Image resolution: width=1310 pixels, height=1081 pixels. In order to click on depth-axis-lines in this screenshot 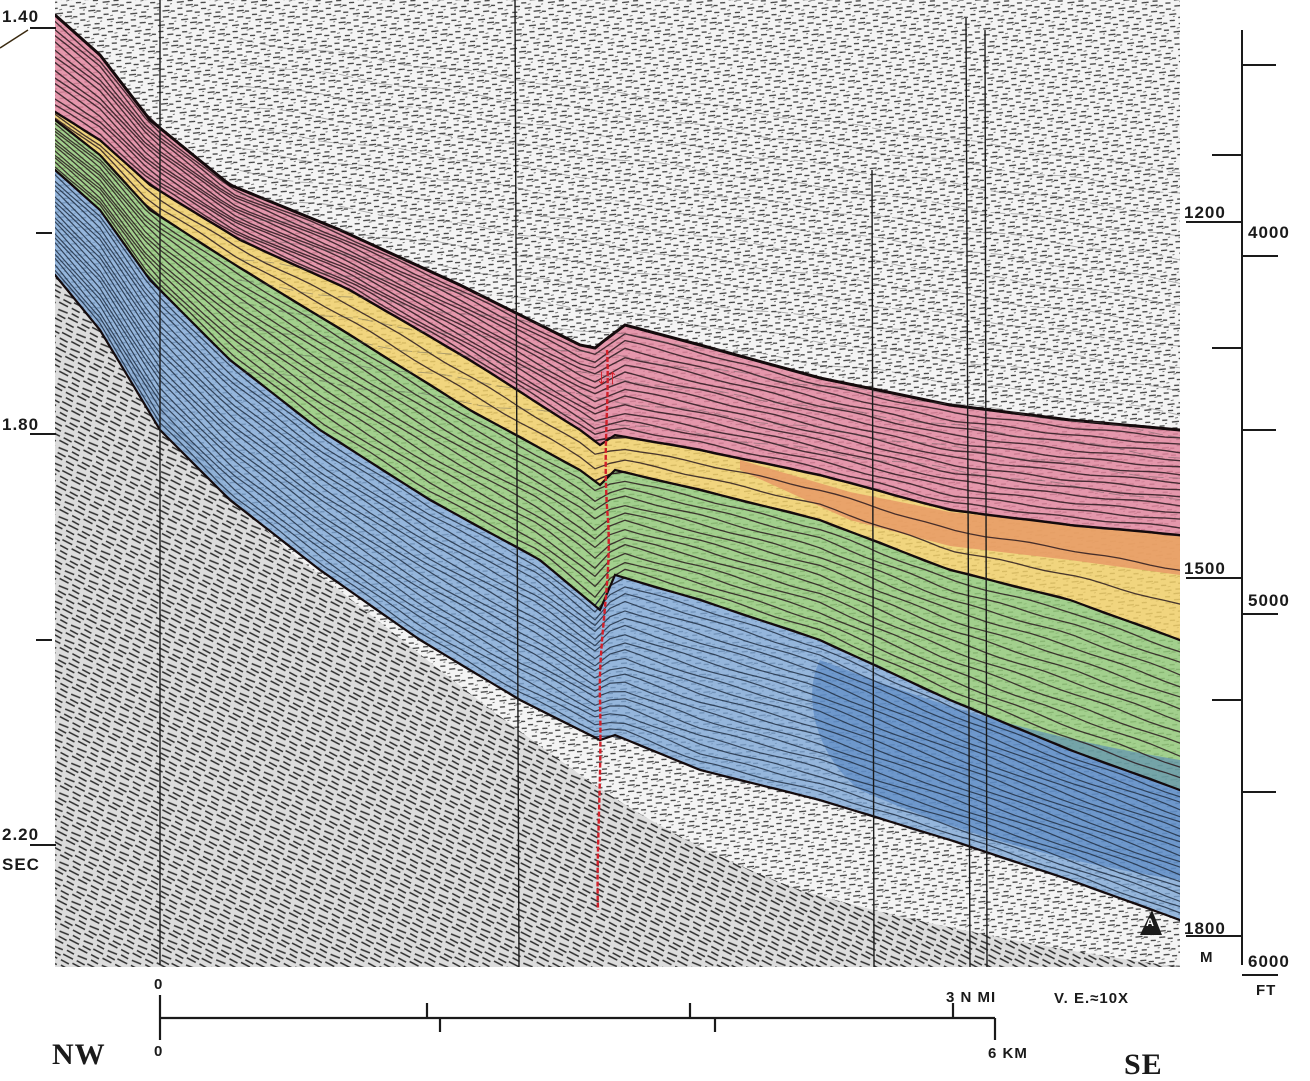, I will do `click(1232, 503)`.